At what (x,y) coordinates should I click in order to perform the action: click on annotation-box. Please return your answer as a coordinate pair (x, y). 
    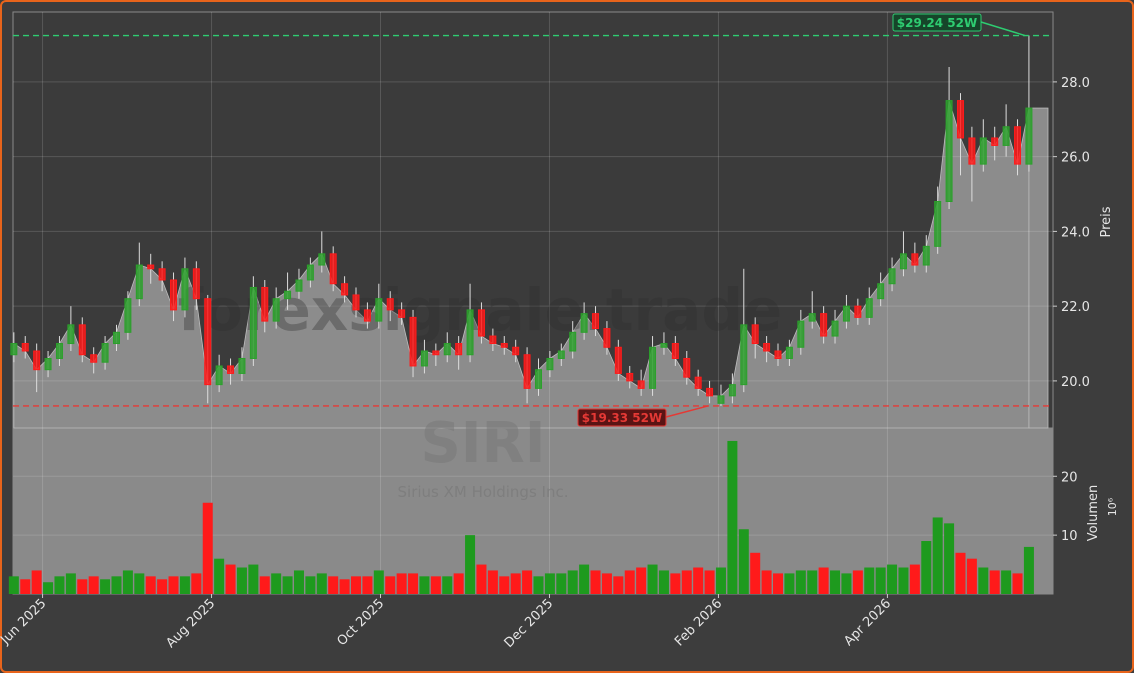
    Looking at the image, I should click on (937, 22).